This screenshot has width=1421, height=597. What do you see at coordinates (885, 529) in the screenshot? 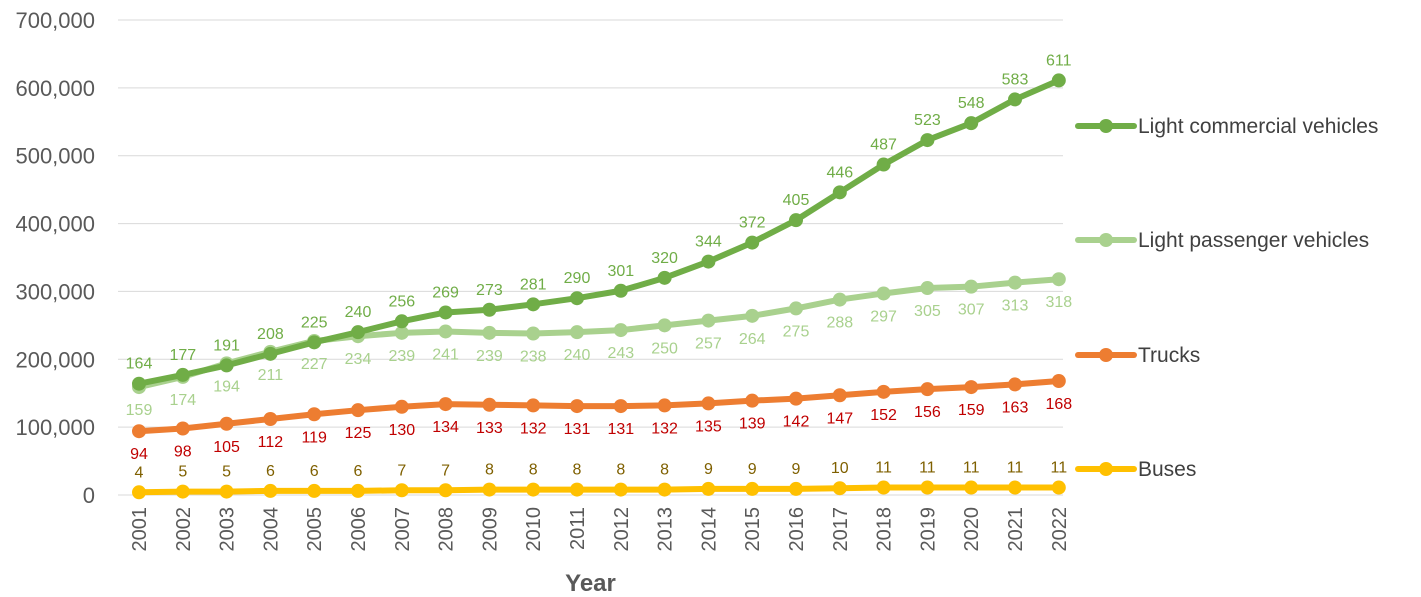
I see `x-tick-label: 2018` at bounding box center [885, 529].